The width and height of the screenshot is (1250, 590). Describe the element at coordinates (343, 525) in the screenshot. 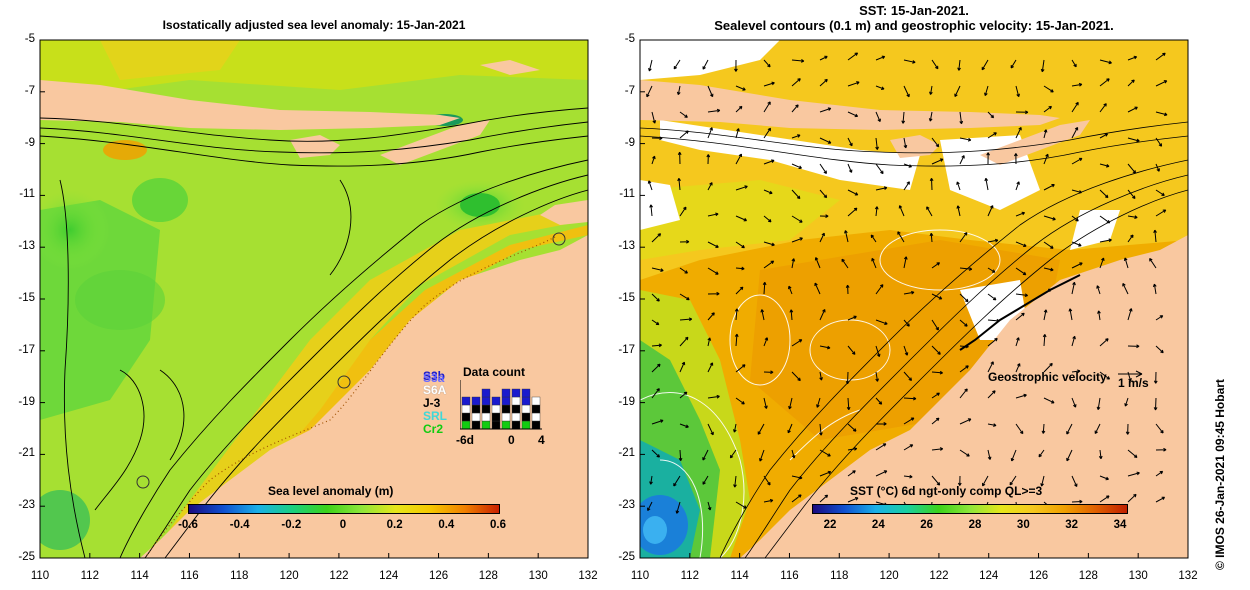

I see `sla-colorbar-tick: 0` at that location.